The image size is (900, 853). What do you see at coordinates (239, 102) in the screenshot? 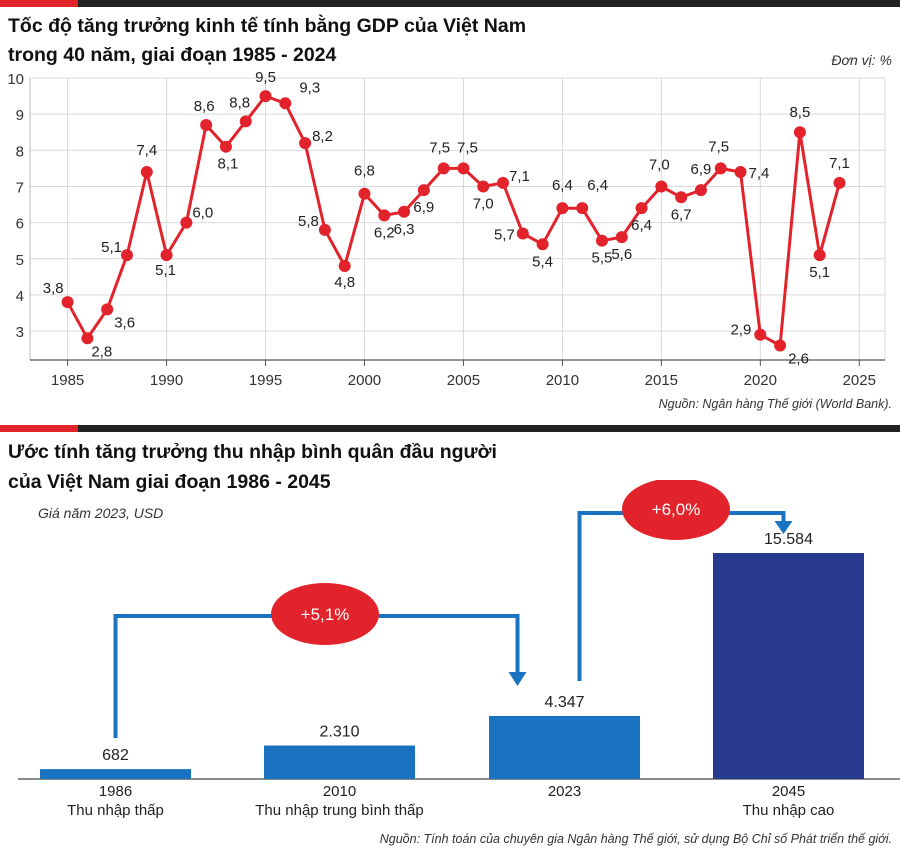
I see `gdp-data-label: 8,8` at bounding box center [239, 102].